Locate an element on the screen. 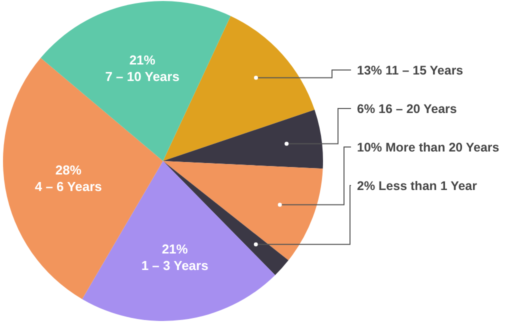 Image resolution: width=527 pixels, height=323 pixels. slice-label: More than 20 Years is located at coordinates (443, 147).